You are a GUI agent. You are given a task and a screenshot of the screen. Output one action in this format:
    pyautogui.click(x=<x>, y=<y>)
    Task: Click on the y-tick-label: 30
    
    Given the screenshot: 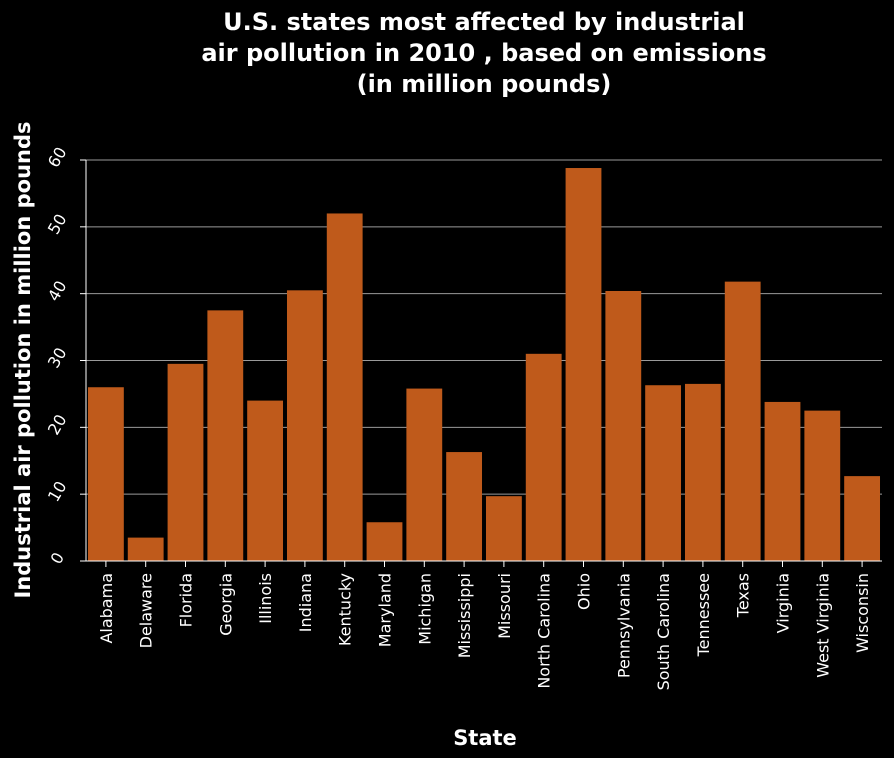 What is the action you would take?
    pyautogui.click(x=57, y=357)
    